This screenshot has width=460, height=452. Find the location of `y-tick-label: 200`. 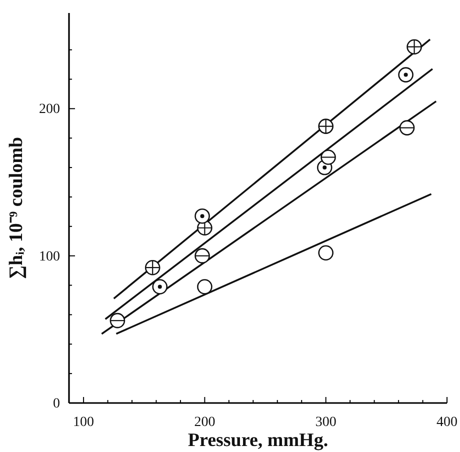

y-tick-label: 200 is located at coordinates (49, 110).